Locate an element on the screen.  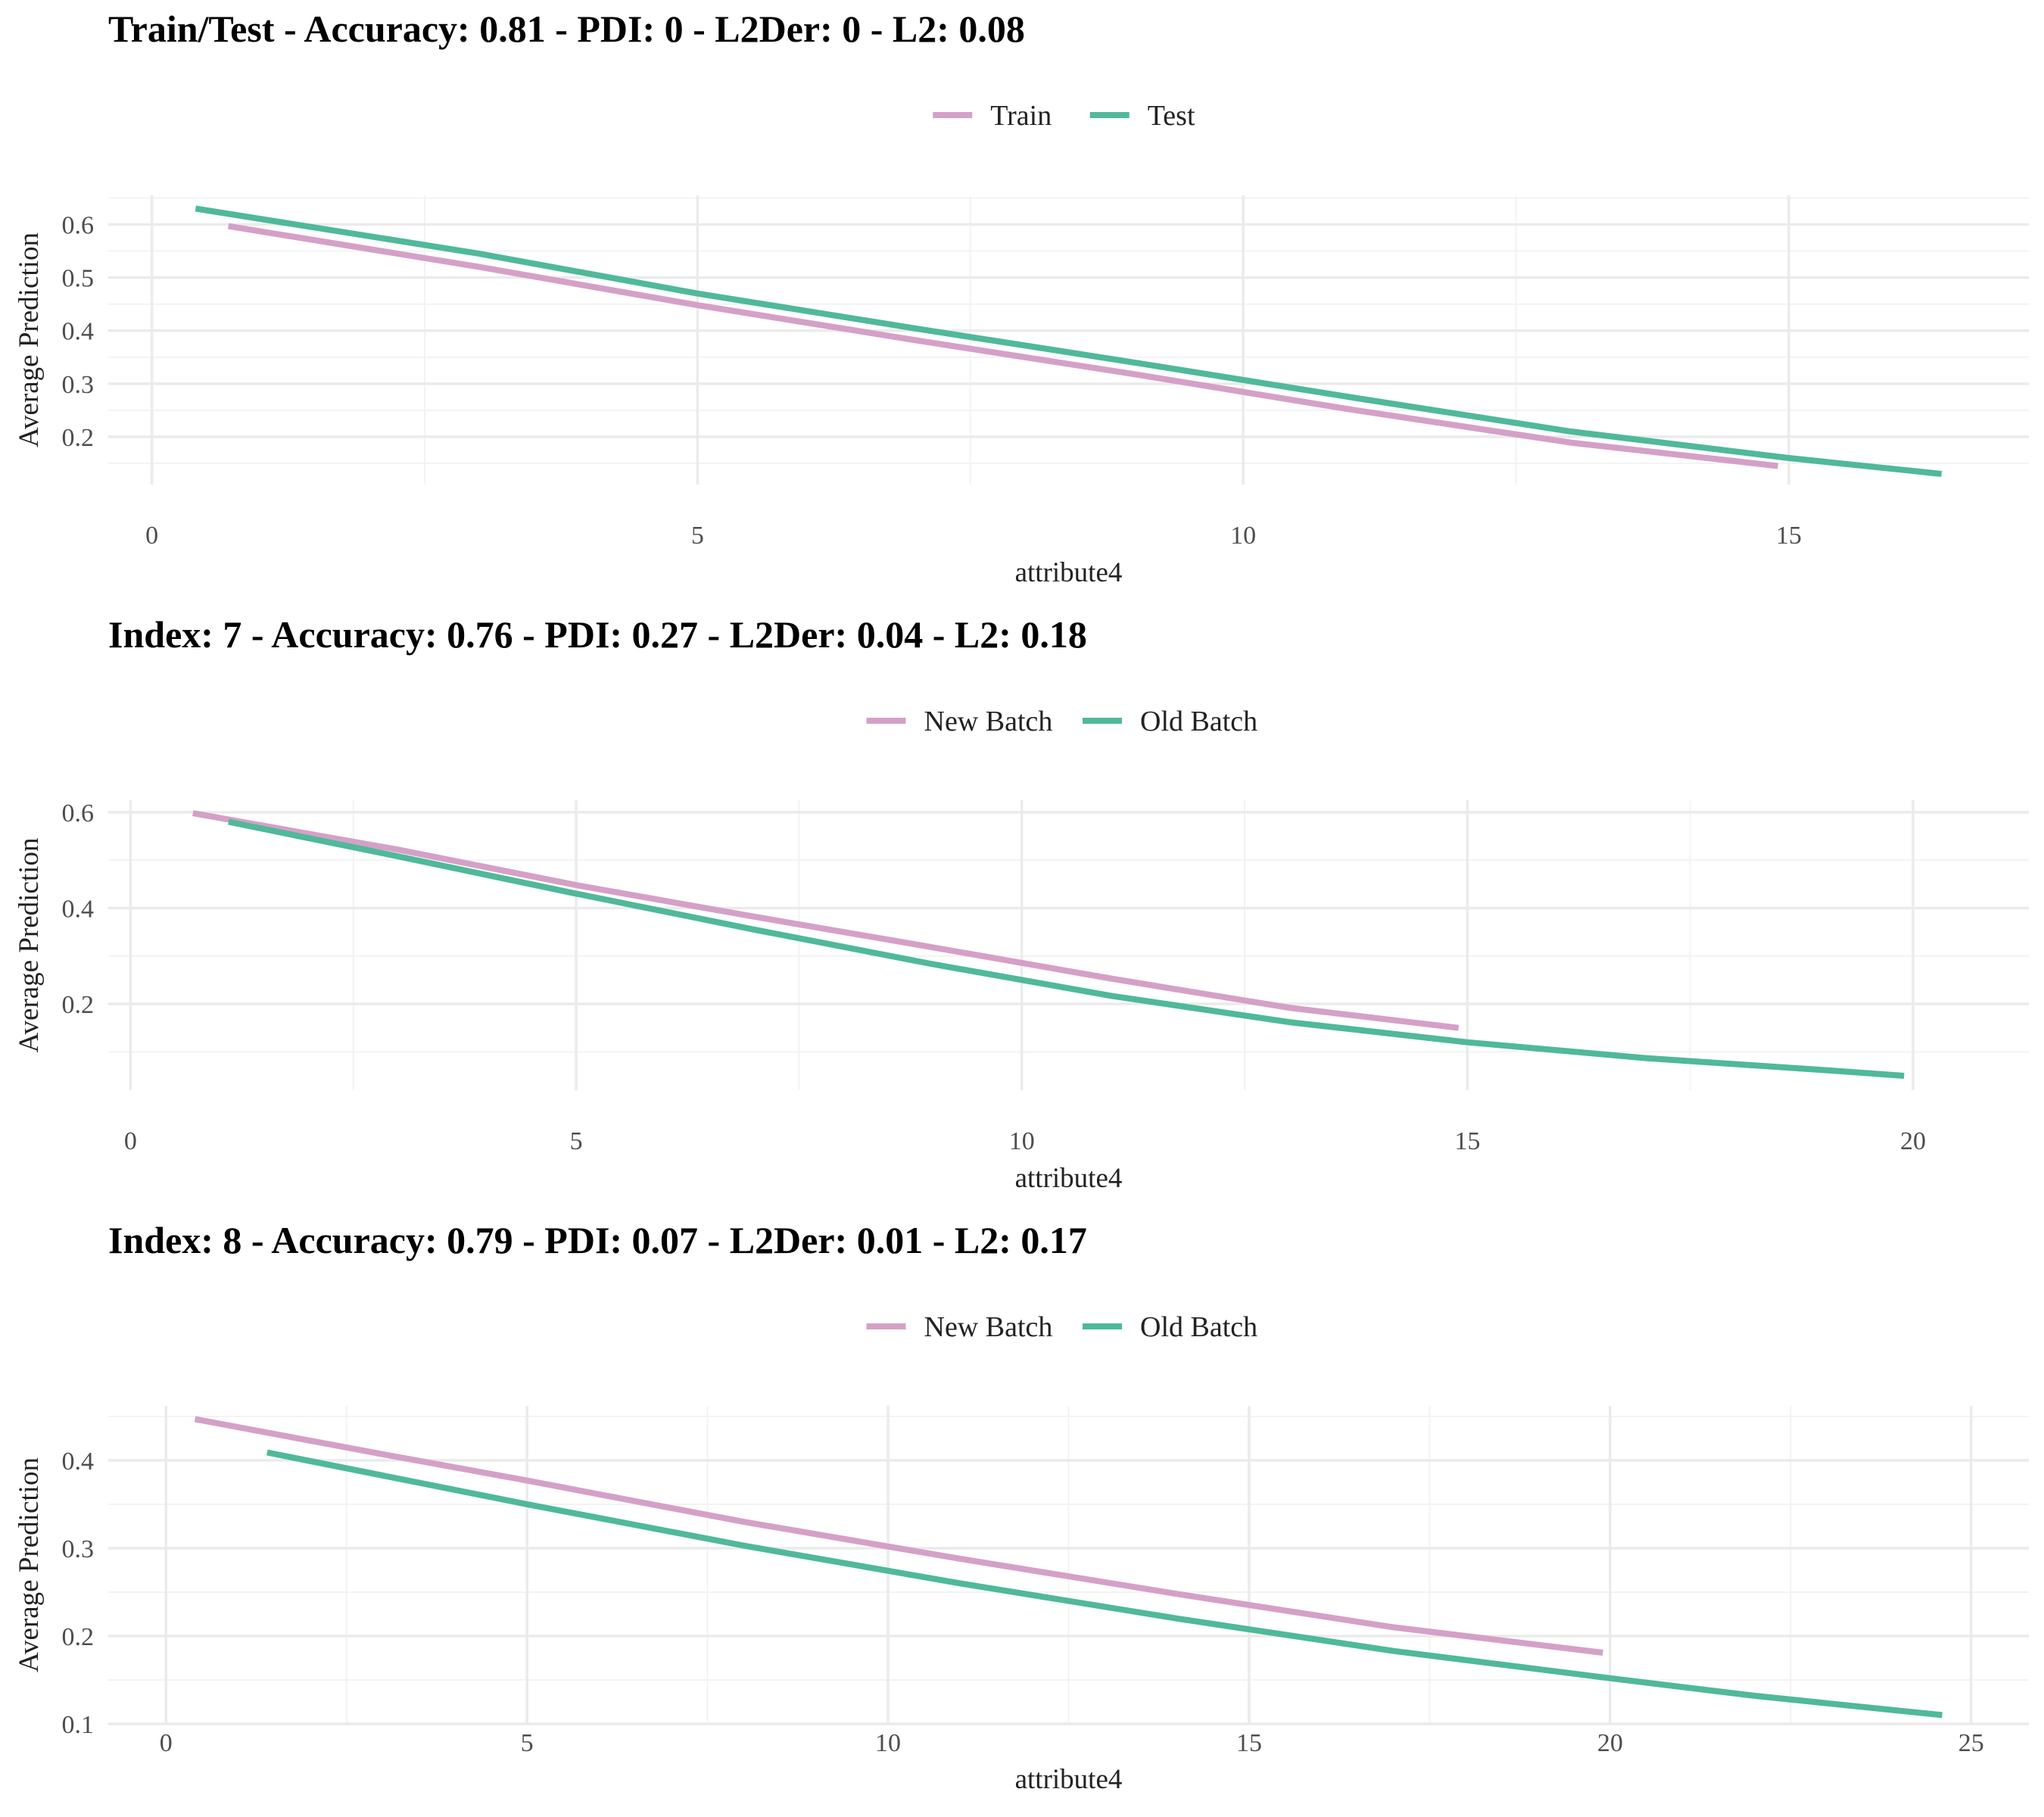
legend-label: Test is located at coordinates (1171, 116).